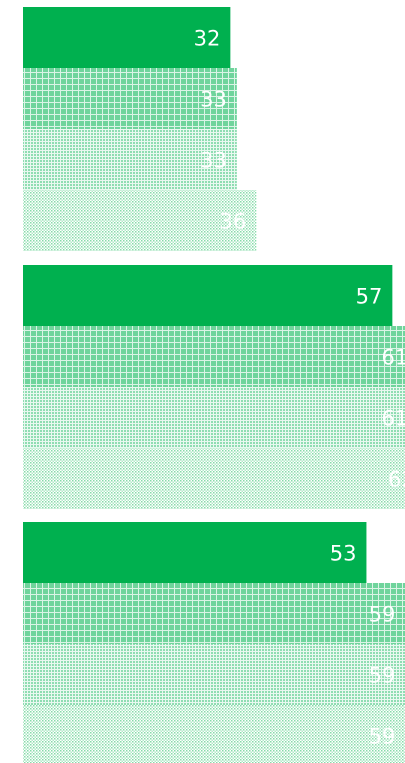 The width and height of the screenshot is (405, 763). What do you see at coordinates (208, 295) in the screenshot?
I see `bar-group2-series1` at bounding box center [208, 295].